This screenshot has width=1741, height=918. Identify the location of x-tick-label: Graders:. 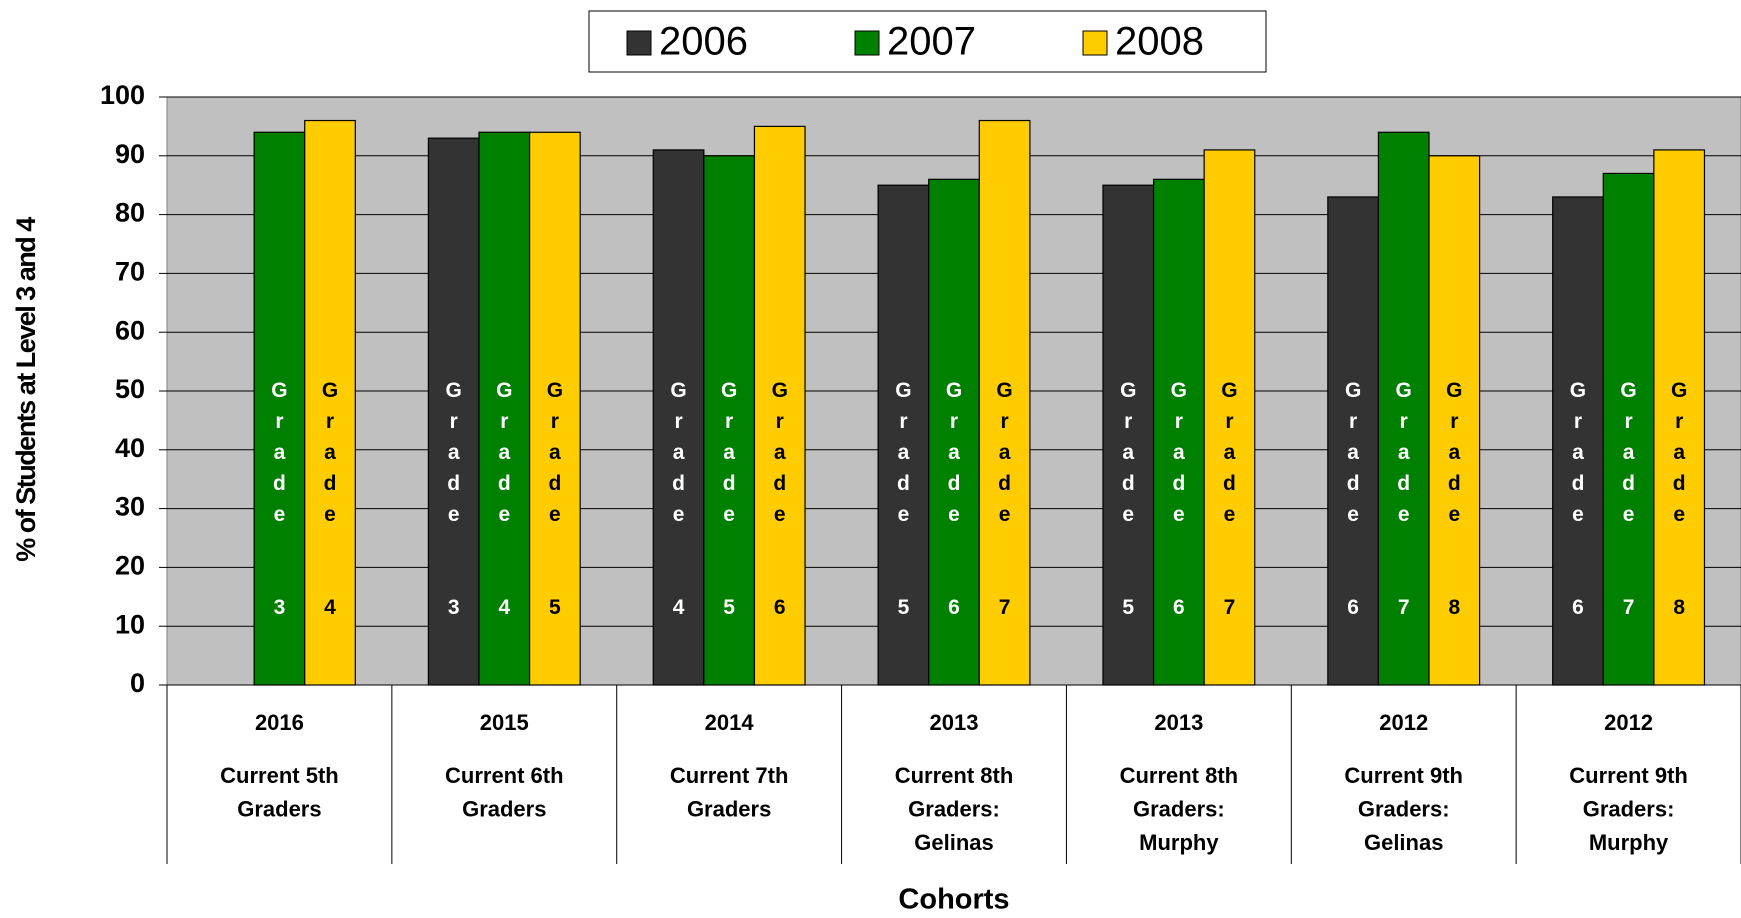
(1179, 808).